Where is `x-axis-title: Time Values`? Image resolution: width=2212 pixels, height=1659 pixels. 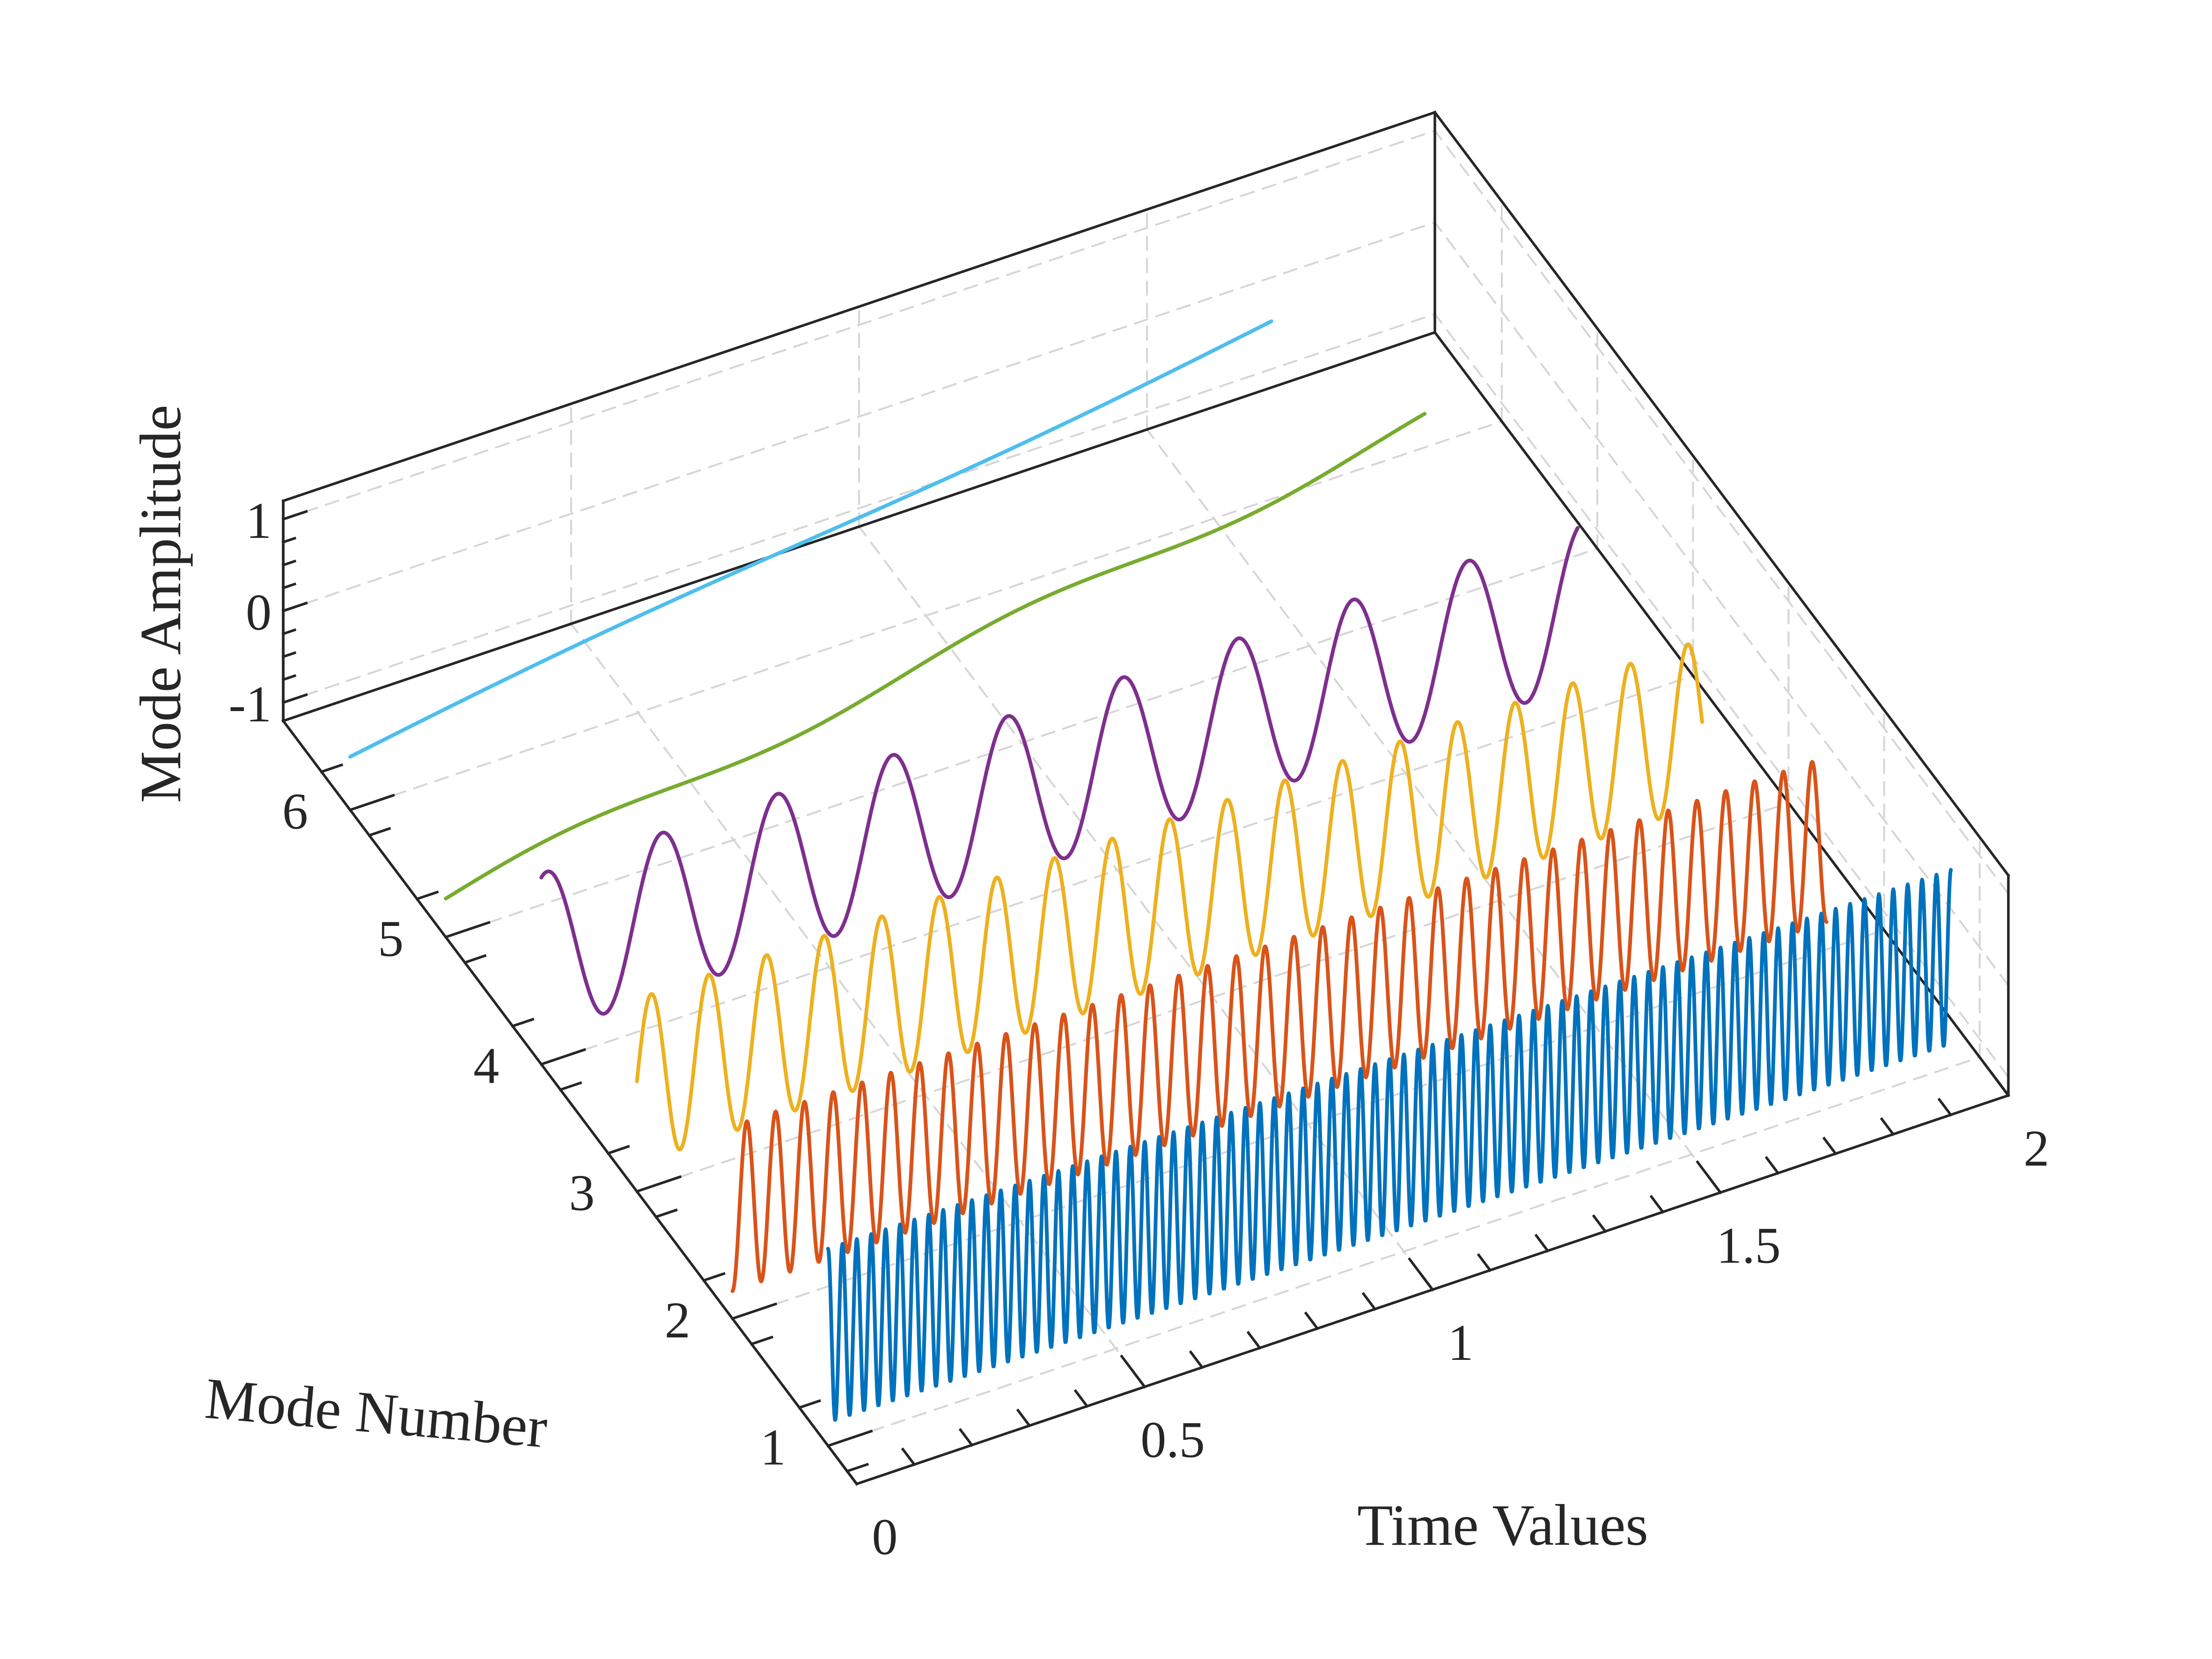
x-axis-title: Time Values is located at coordinates (1502, 1525).